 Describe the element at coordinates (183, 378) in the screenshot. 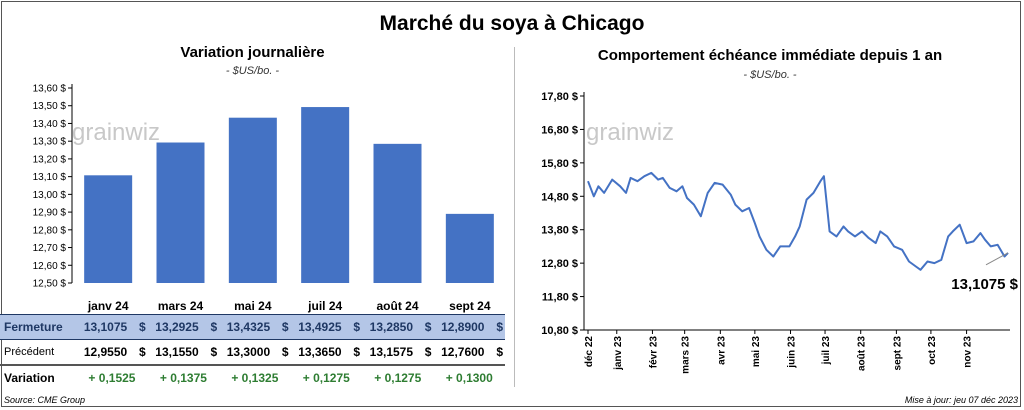

I see `variation-cell: + 0,1375` at that location.